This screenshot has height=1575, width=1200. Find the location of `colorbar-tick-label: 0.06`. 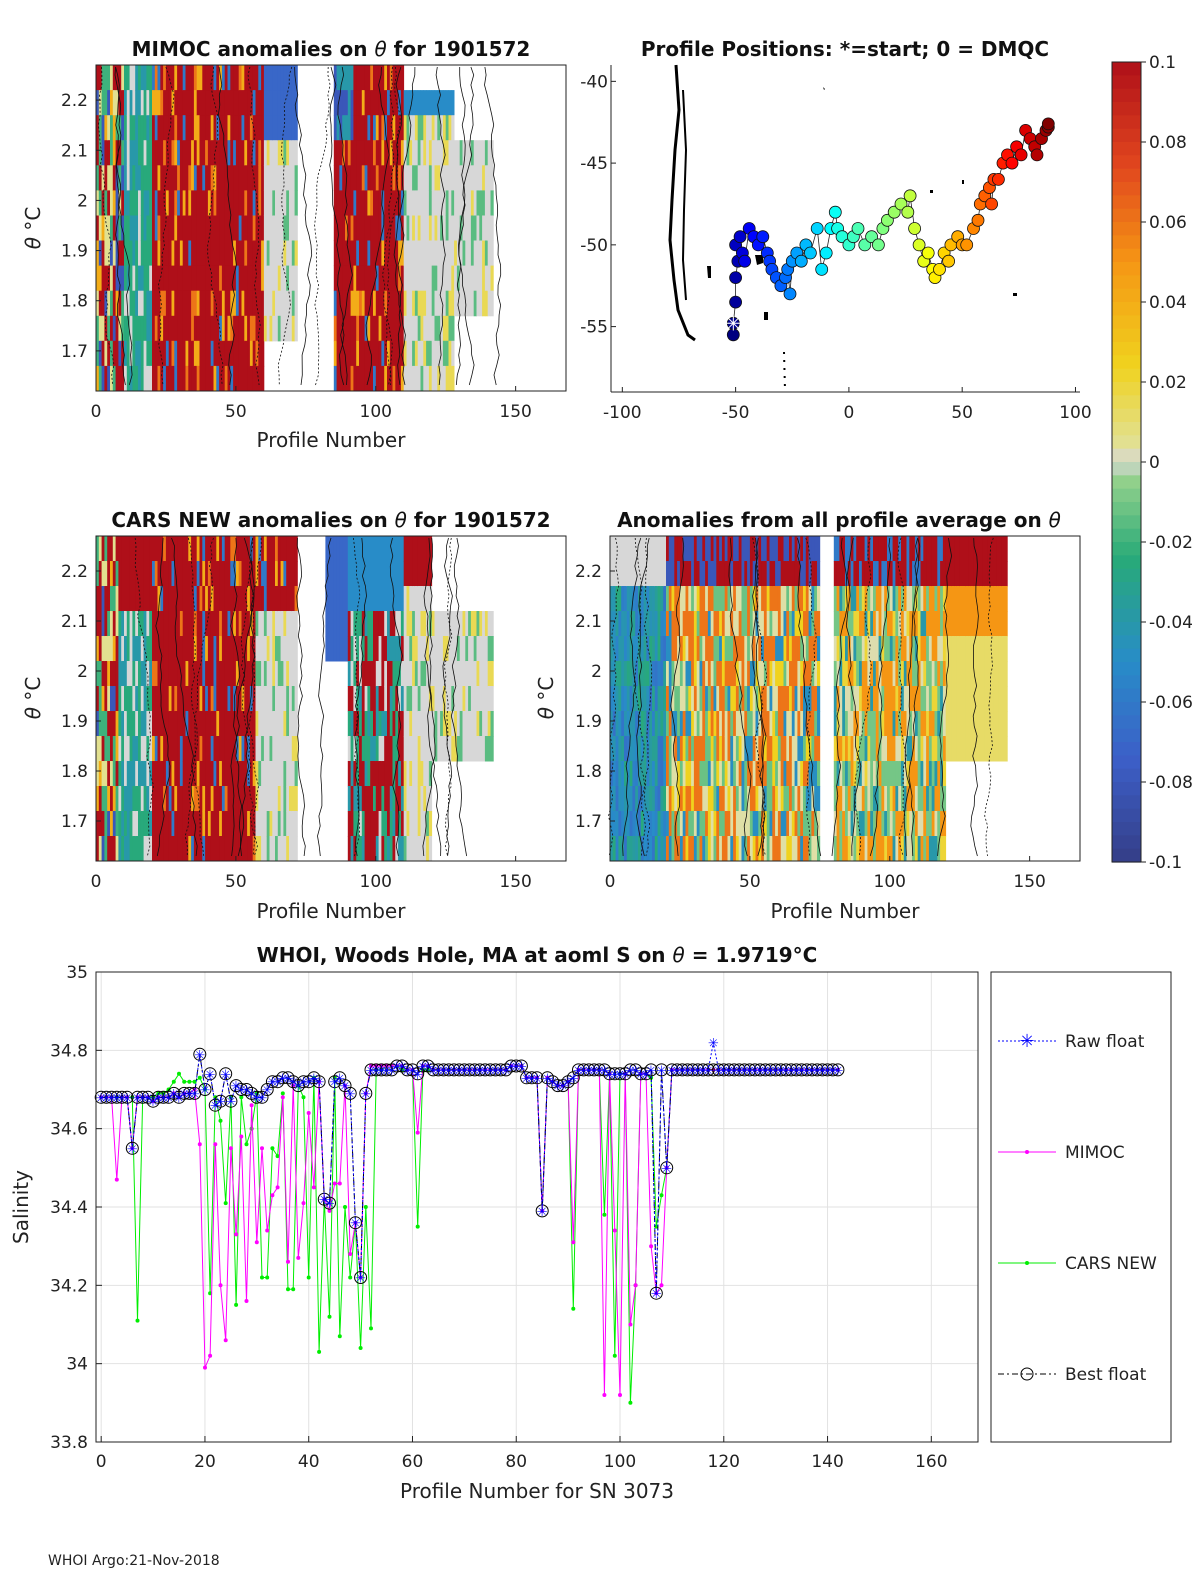

colorbar-tick-label: 0.06 is located at coordinates (1168, 223).